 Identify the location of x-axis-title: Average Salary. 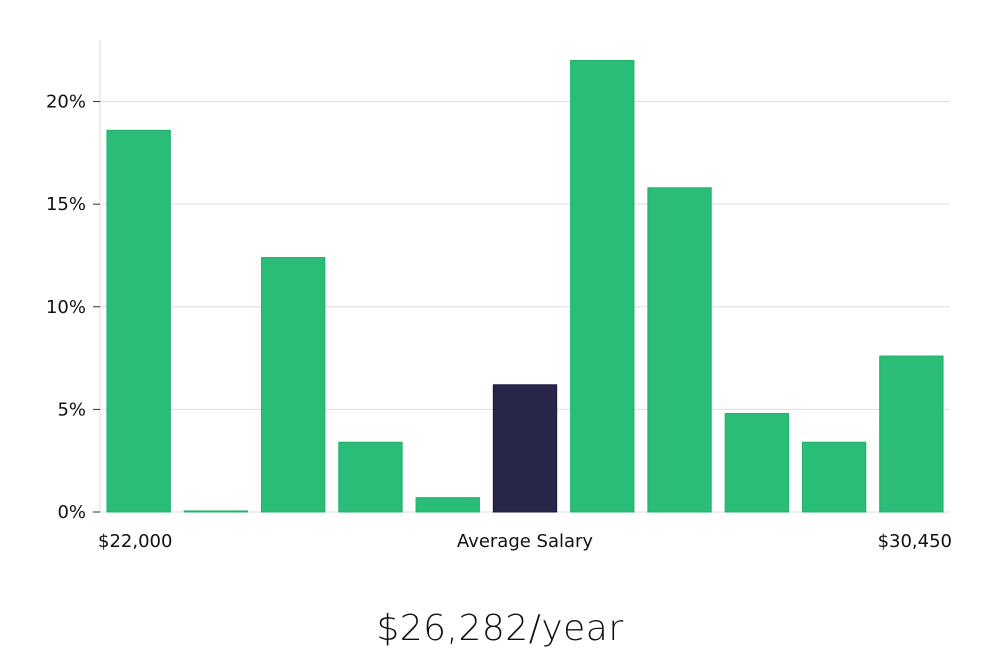
(525, 541).